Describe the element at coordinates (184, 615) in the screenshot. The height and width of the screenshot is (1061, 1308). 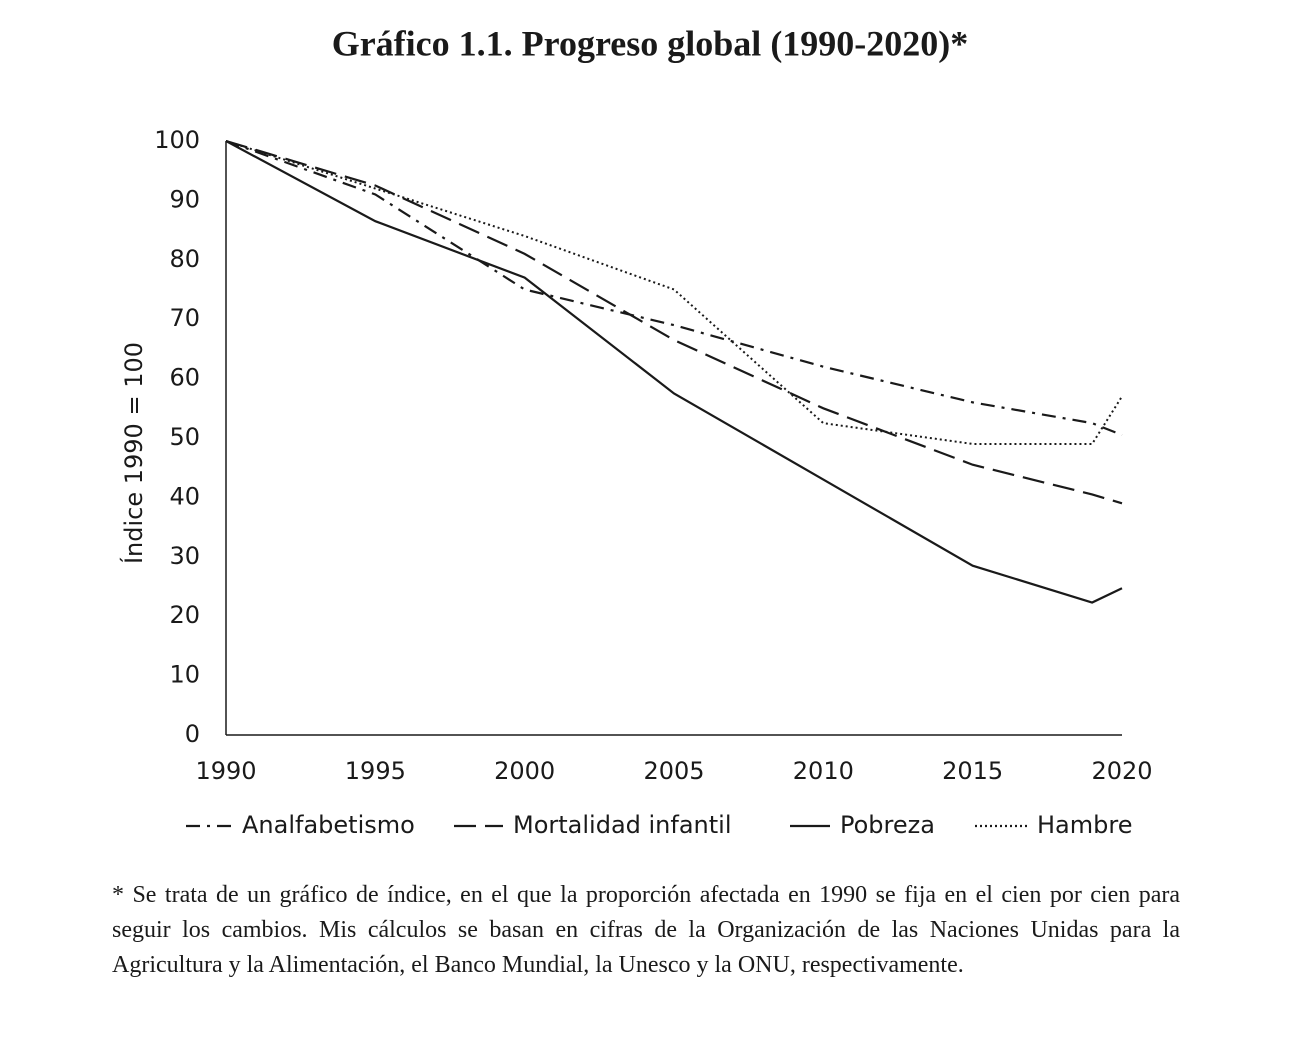
I see `y-tick-label: 20` at that location.